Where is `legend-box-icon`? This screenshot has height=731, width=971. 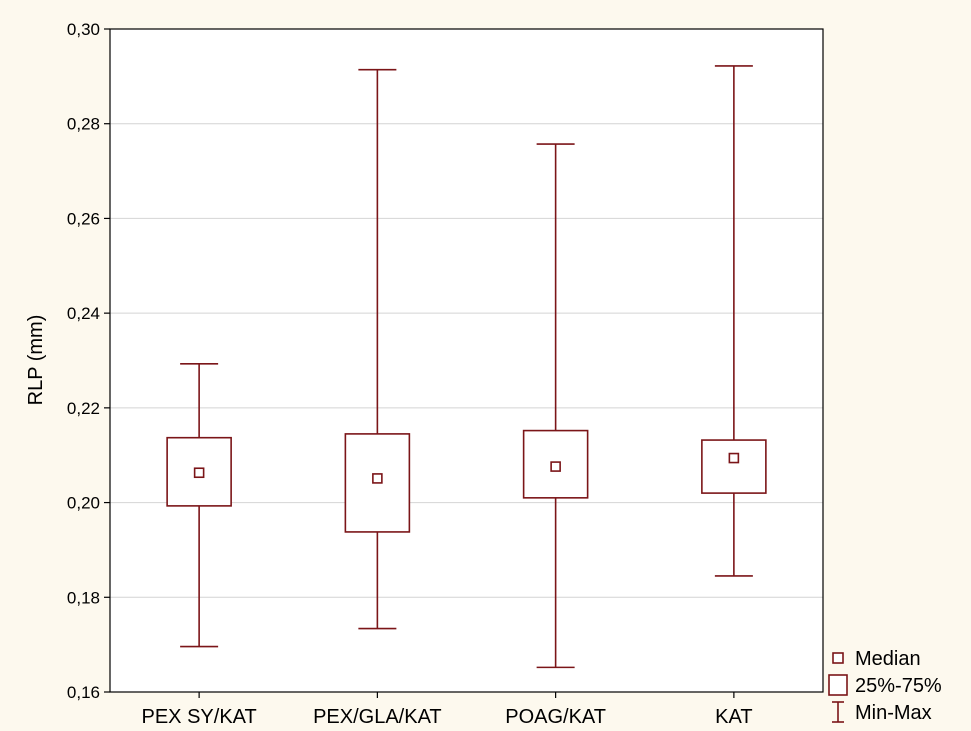
legend-box-icon is located at coordinates (838, 685).